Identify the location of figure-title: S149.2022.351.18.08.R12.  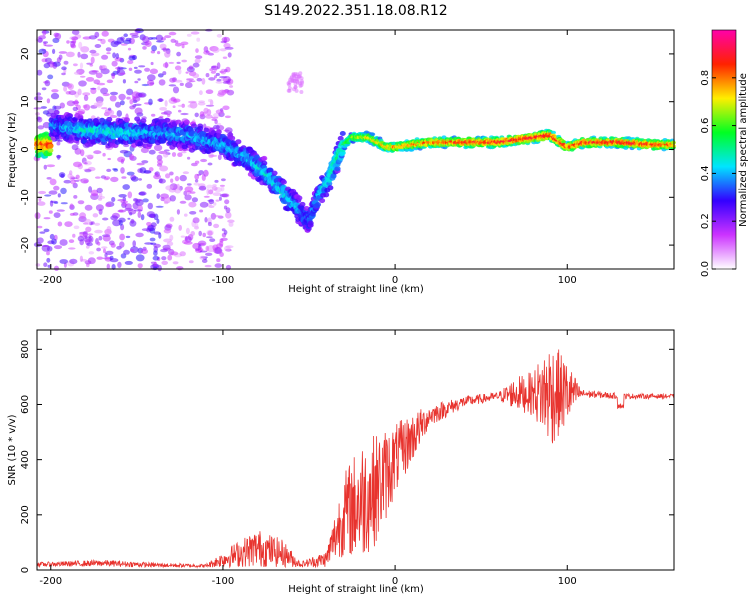
(355, 11).